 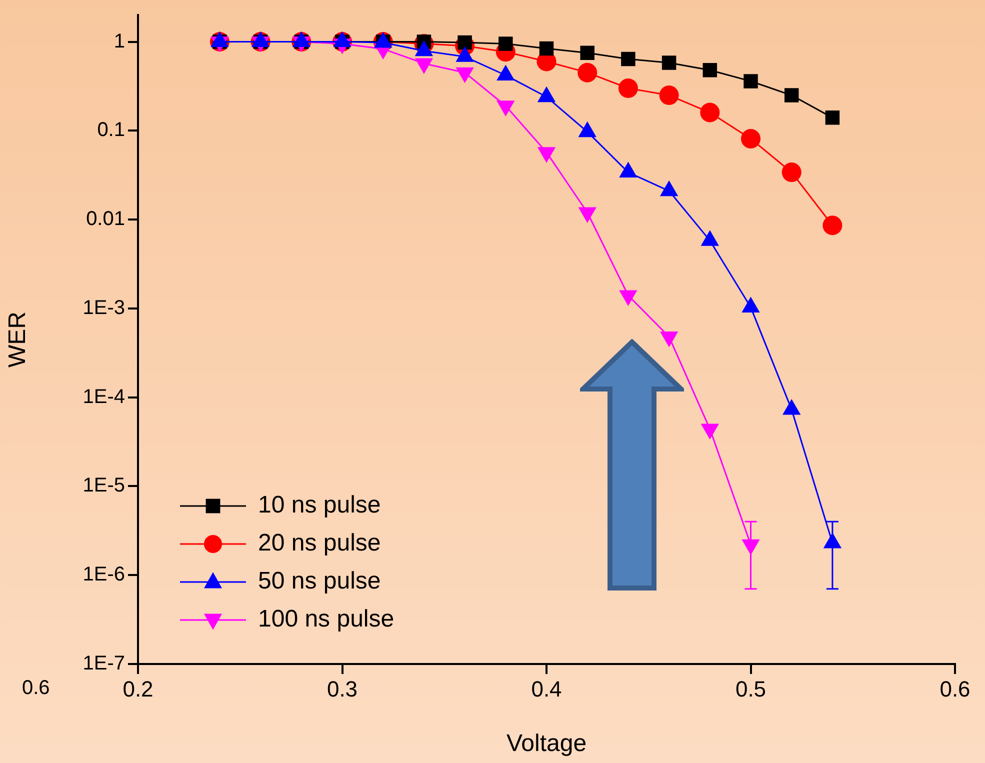 I want to click on legend-label: 10 ns pulse, so click(x=319, y=505).